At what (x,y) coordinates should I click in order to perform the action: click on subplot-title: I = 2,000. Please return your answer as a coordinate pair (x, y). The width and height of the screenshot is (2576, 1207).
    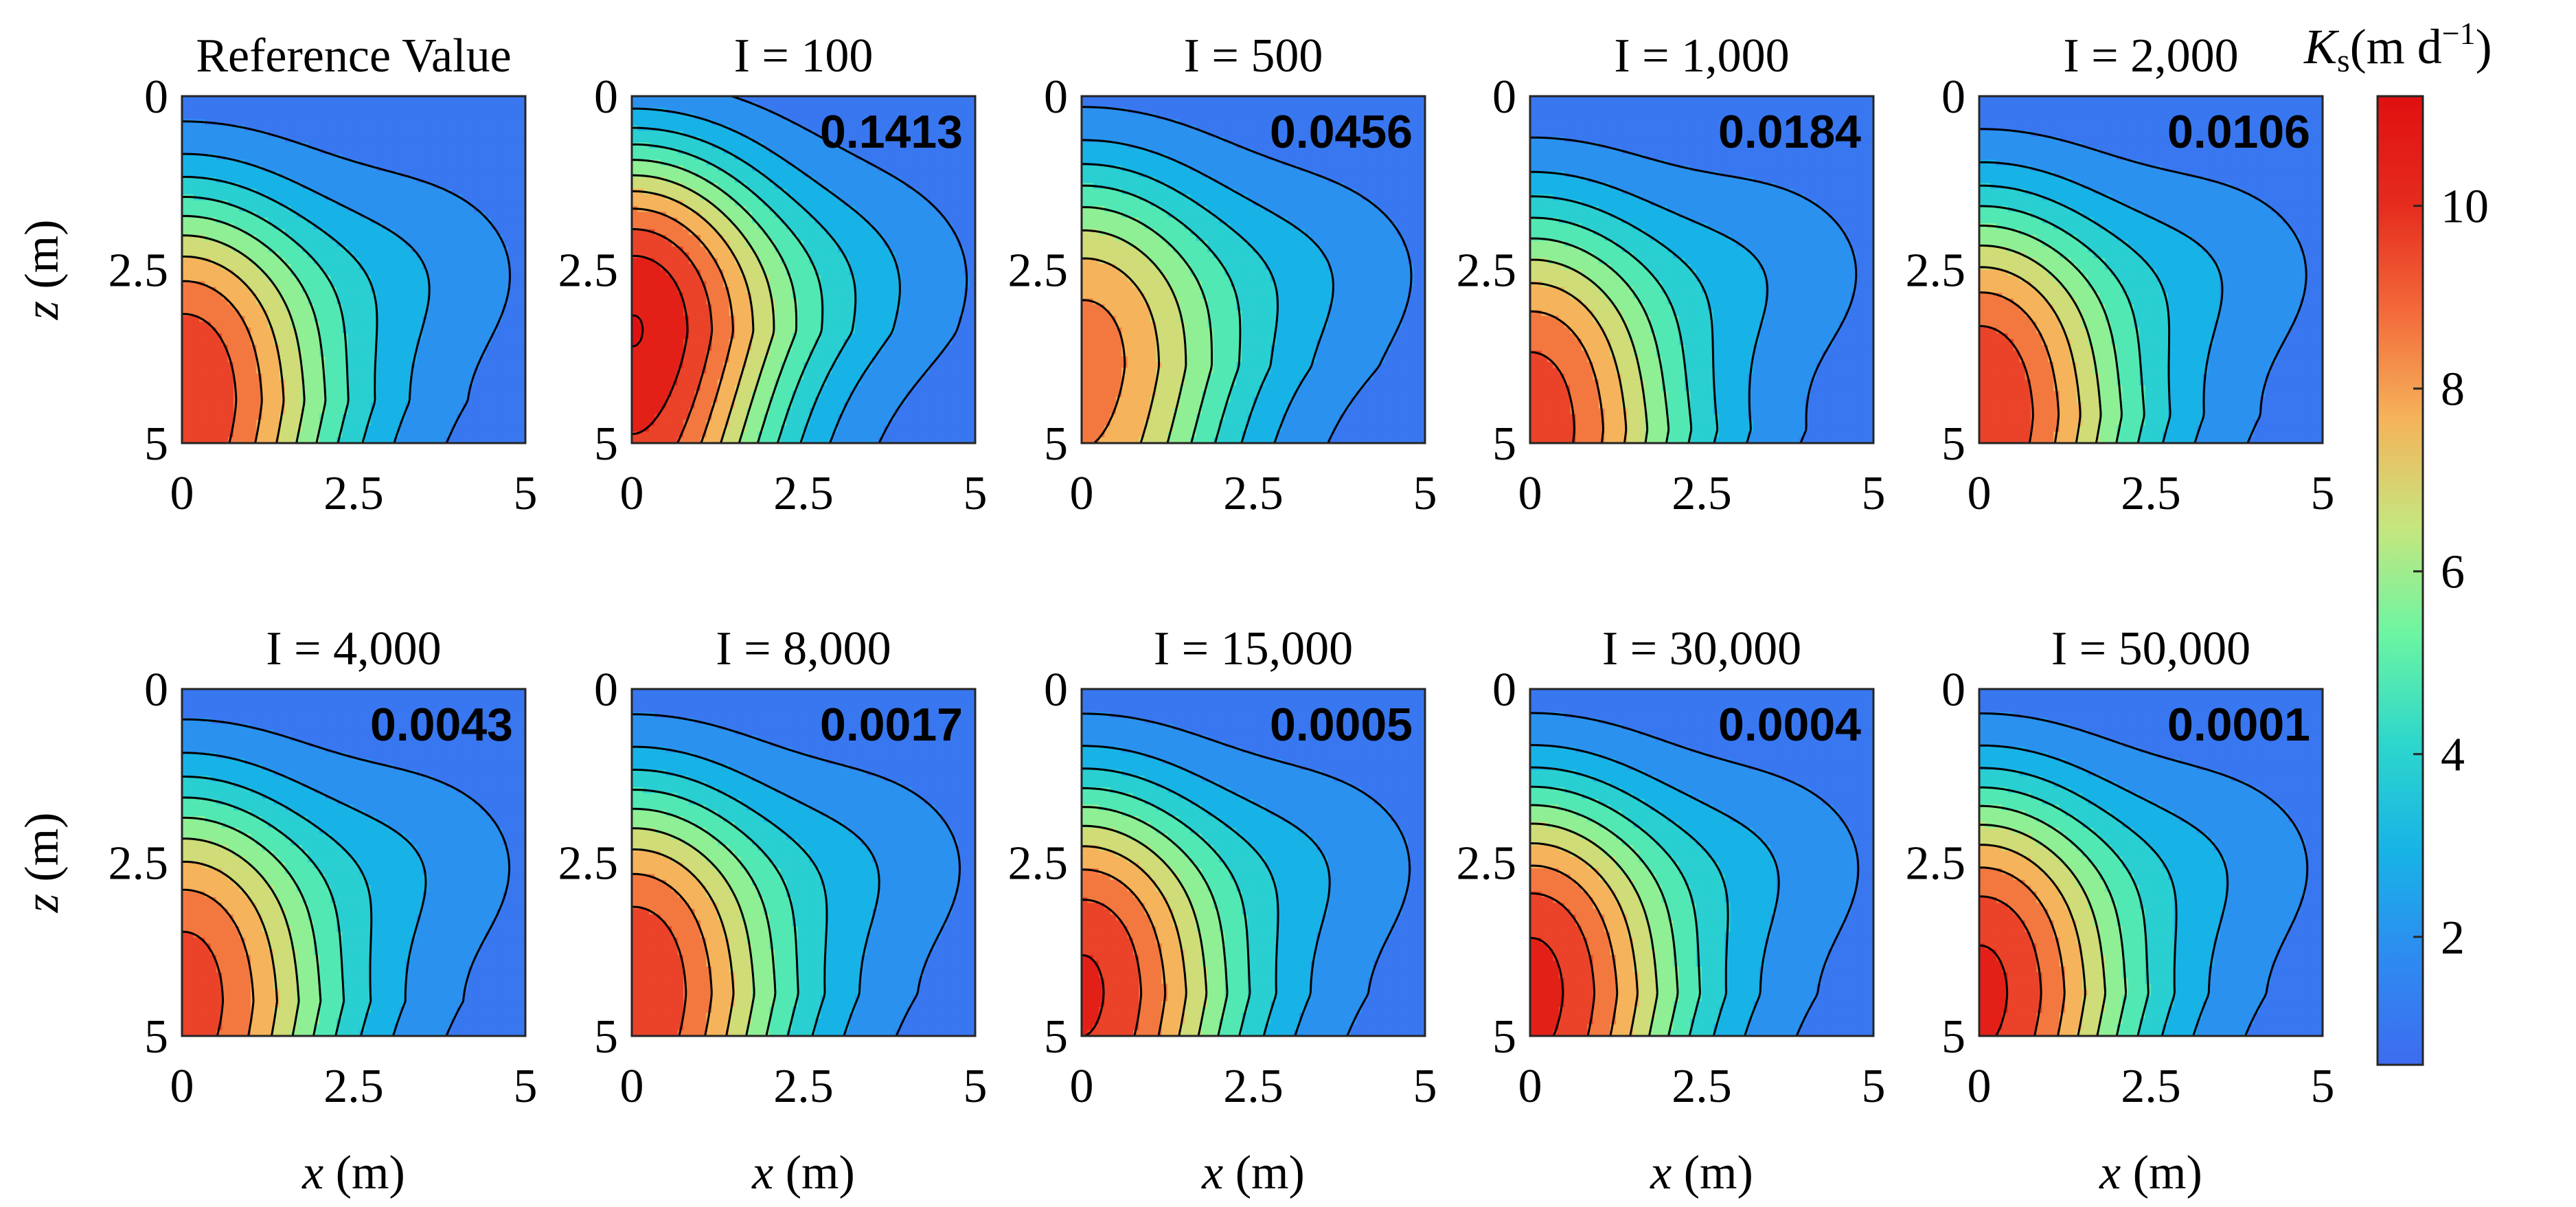
    Looking at the image, I should click on (2150, 56).